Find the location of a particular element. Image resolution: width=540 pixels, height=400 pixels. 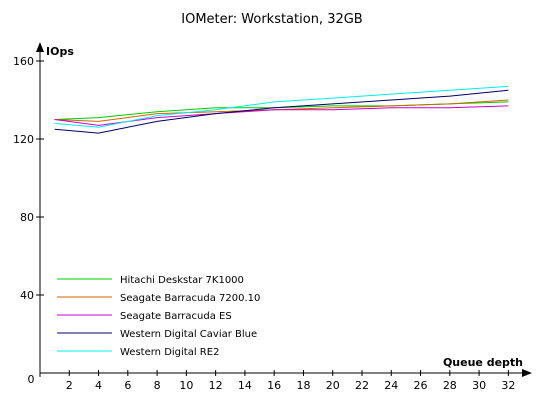

x-tick-label: 20 is located at coordinates (333, 385).